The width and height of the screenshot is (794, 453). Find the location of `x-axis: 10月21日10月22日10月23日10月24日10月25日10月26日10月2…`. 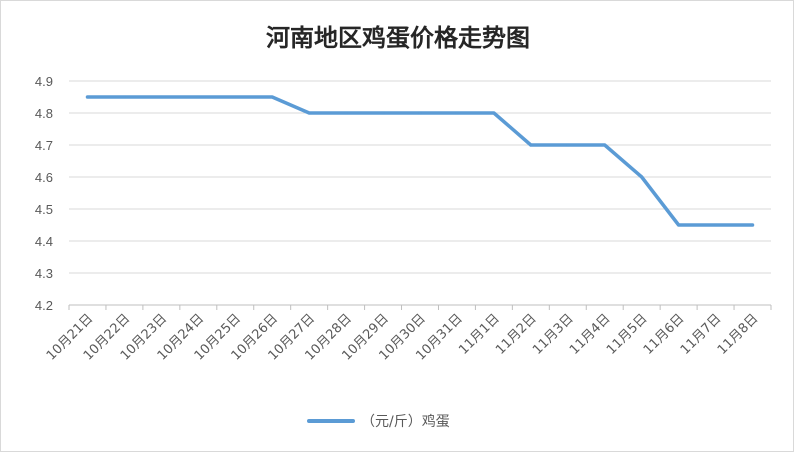

x-axis: 10月21日10月22日10月23日10月24日10月25日10月26日10月2… is located at coordinates (408, 334).